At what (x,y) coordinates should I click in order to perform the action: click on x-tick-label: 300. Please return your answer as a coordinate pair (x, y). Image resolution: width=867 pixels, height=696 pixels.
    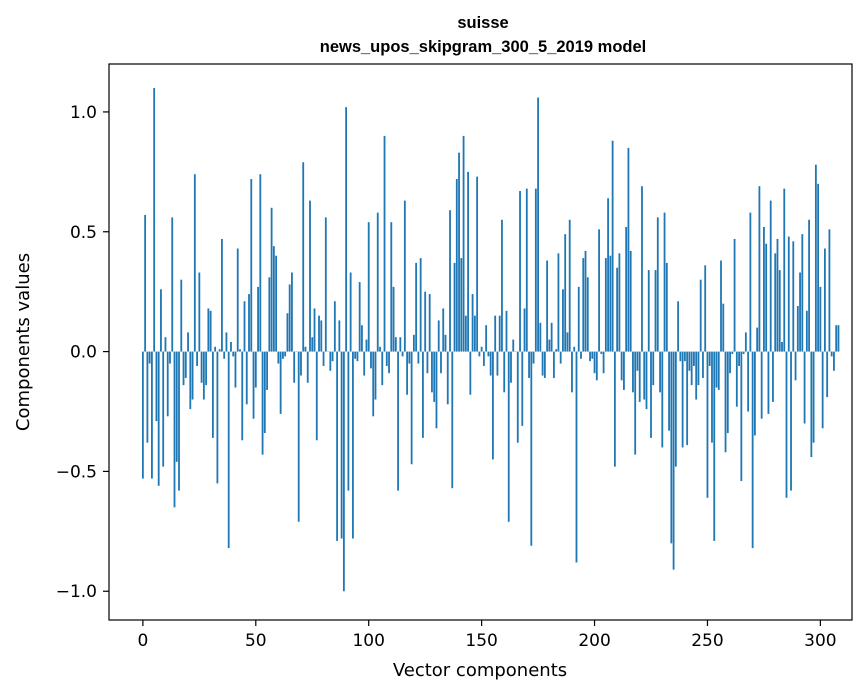
    Looking at the image, I should click on (820, 641).